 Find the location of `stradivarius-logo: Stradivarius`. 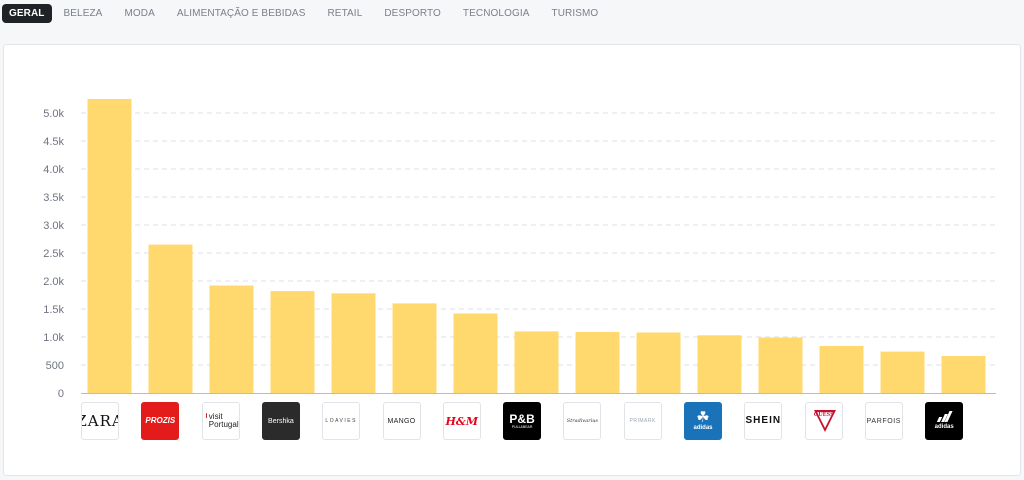

stradivarius-logo: Stradivarius is located at coordinates (582, 421).